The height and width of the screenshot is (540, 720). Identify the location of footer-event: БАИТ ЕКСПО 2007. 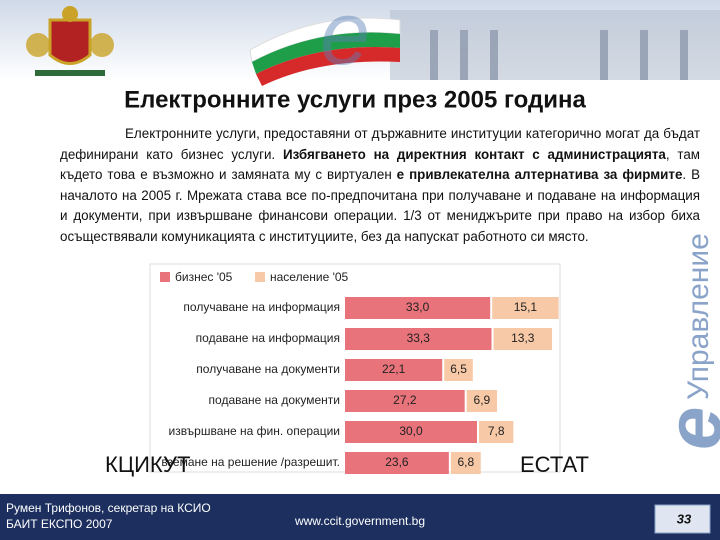
(59, 524).